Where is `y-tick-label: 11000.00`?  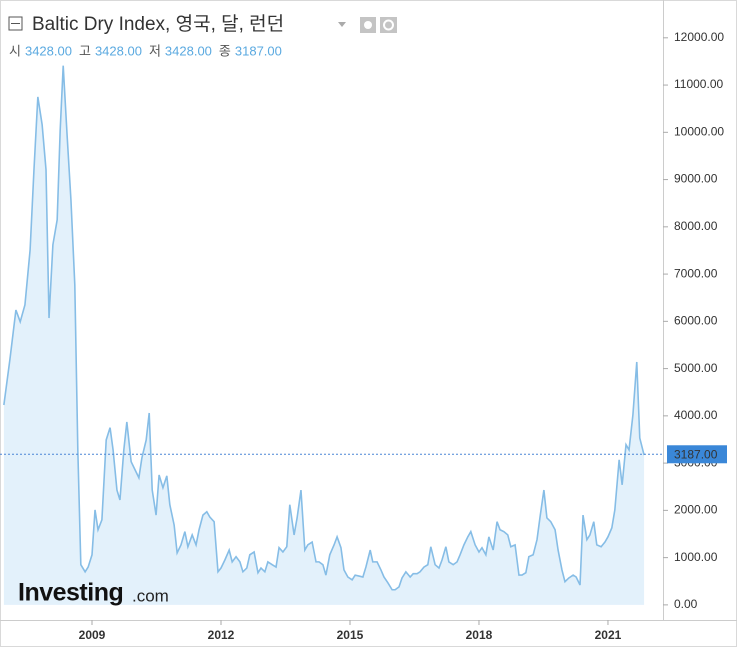 y-tick-label: 11000.00 is located at coordinates (698, 84).